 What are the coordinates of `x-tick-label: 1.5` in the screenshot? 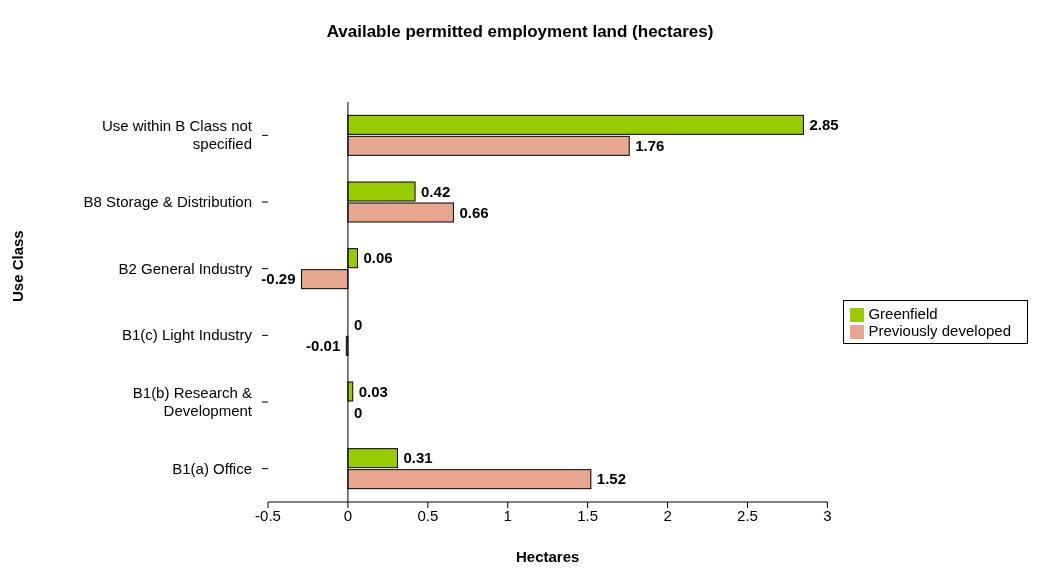 It's located at (588, 515).